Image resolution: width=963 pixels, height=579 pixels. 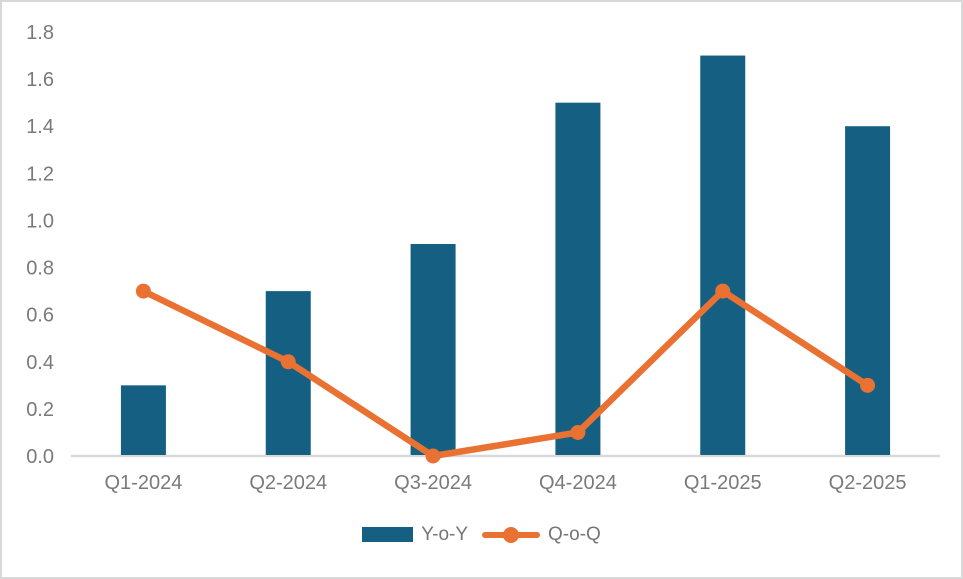 I want to click on y-axis-tick-label: 1.8, so click(x=40, y=33).